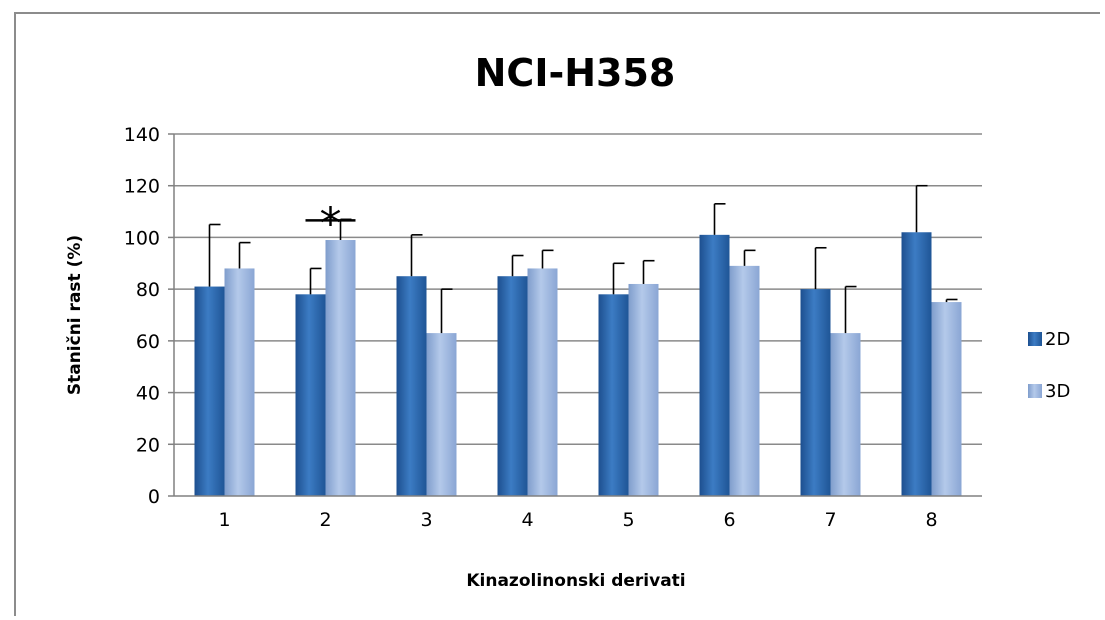 This screenshot has width=1105, height=620. Describe the element at coordinates (149, 316) in the screenshot. I see `y-axis-ticks: 0 20 40 60 80 100 120 140` at that location.